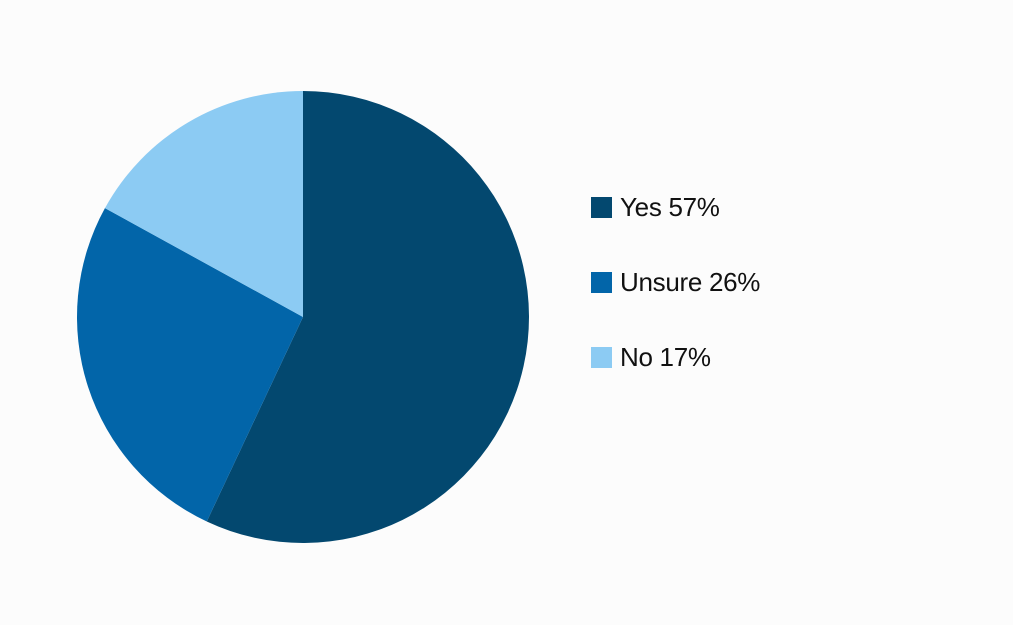 The height and width of the screenshot is (625, 1013). Describe the element at coordinates (190, 365) in the screenshot. I see `pie-slice-unsure` at that location.